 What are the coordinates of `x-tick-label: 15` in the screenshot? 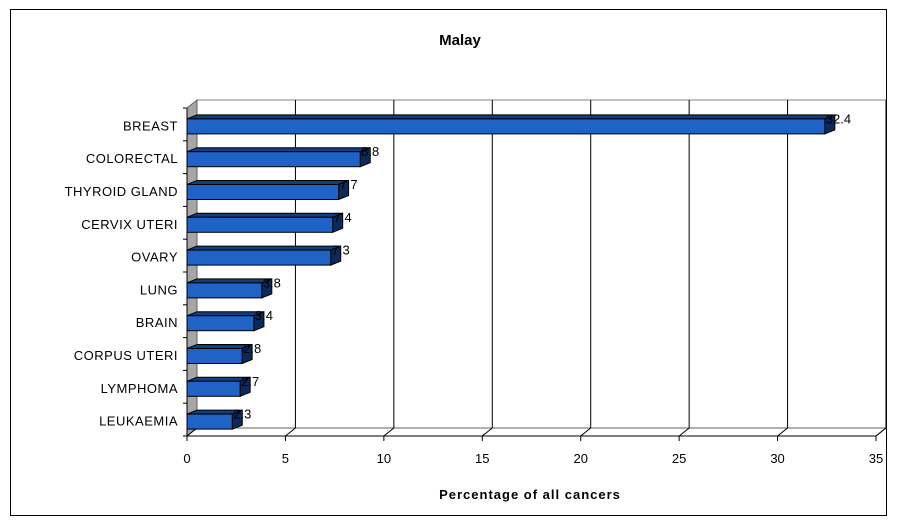 It's located at (482, 458).